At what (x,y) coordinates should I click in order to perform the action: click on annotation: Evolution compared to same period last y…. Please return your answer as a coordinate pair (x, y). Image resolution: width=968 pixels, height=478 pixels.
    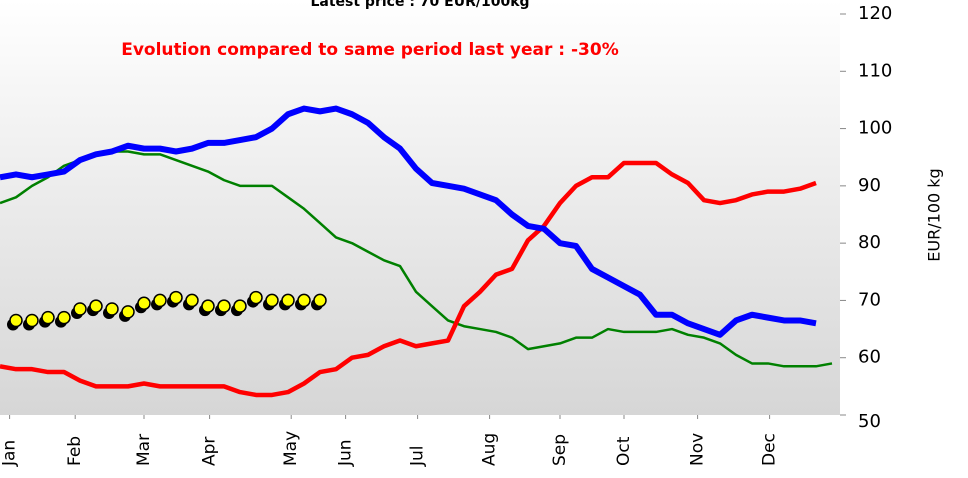
    Looking at the image, I should click on (370, 50).